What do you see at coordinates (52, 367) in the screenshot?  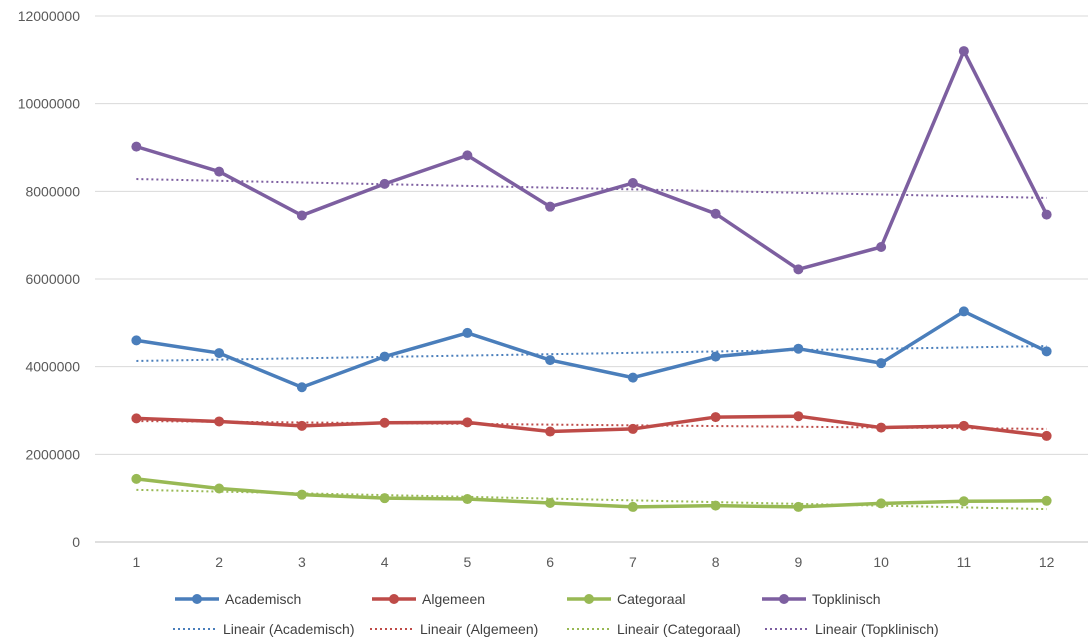 I see `y-tick-label: 4000000` at bounding box center [52, 367].